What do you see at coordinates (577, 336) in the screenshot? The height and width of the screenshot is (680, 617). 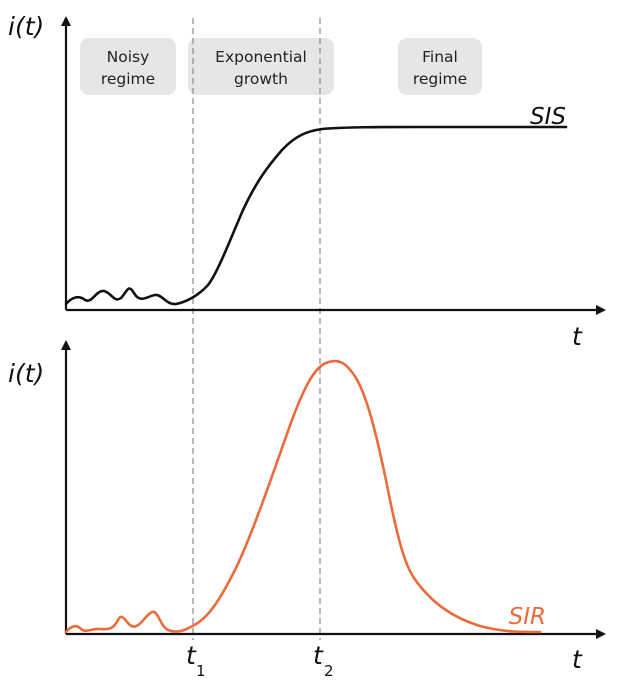 I see `top-x-axis-label: t` at bounding box center [577, 336].